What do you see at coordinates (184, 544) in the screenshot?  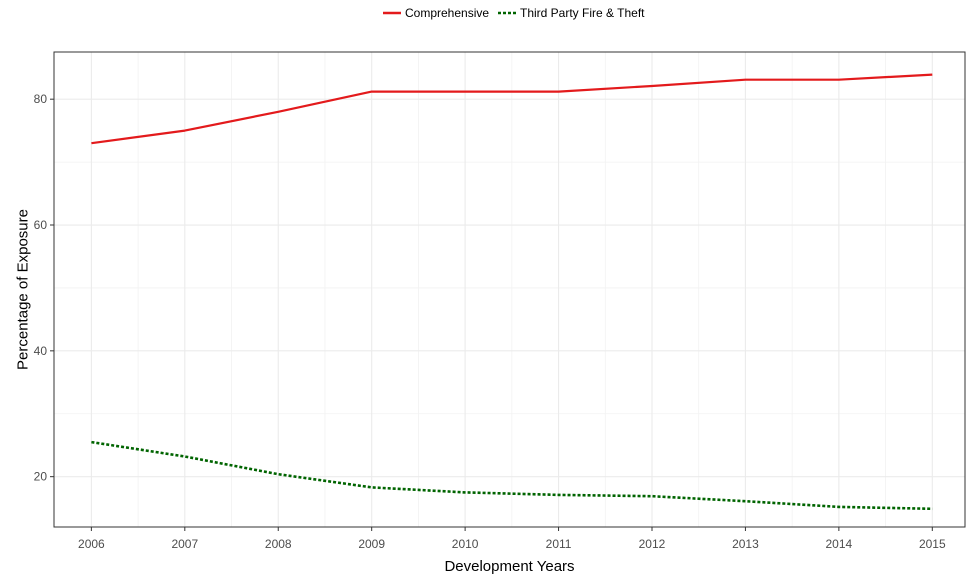 I see `x-tick-label: 2007` at bounding box center [184, 544].